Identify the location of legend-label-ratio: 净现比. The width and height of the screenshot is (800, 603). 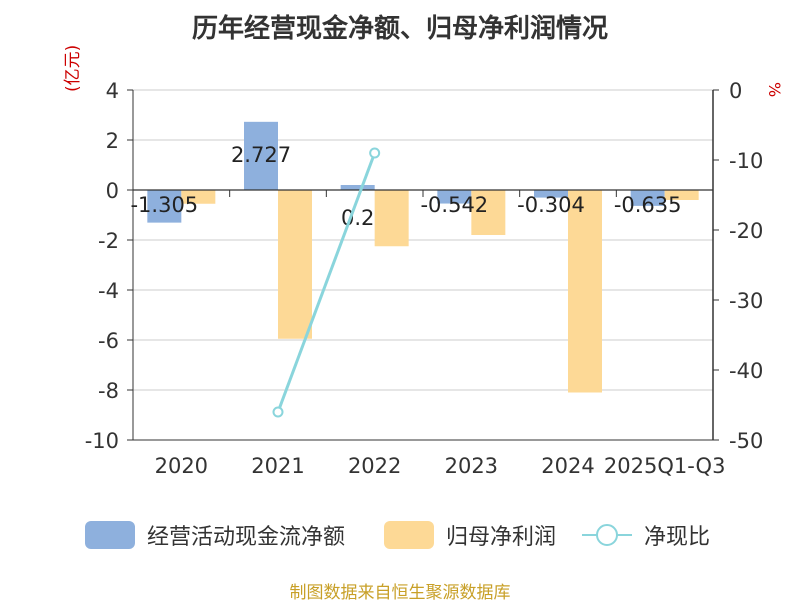
(677, 537).